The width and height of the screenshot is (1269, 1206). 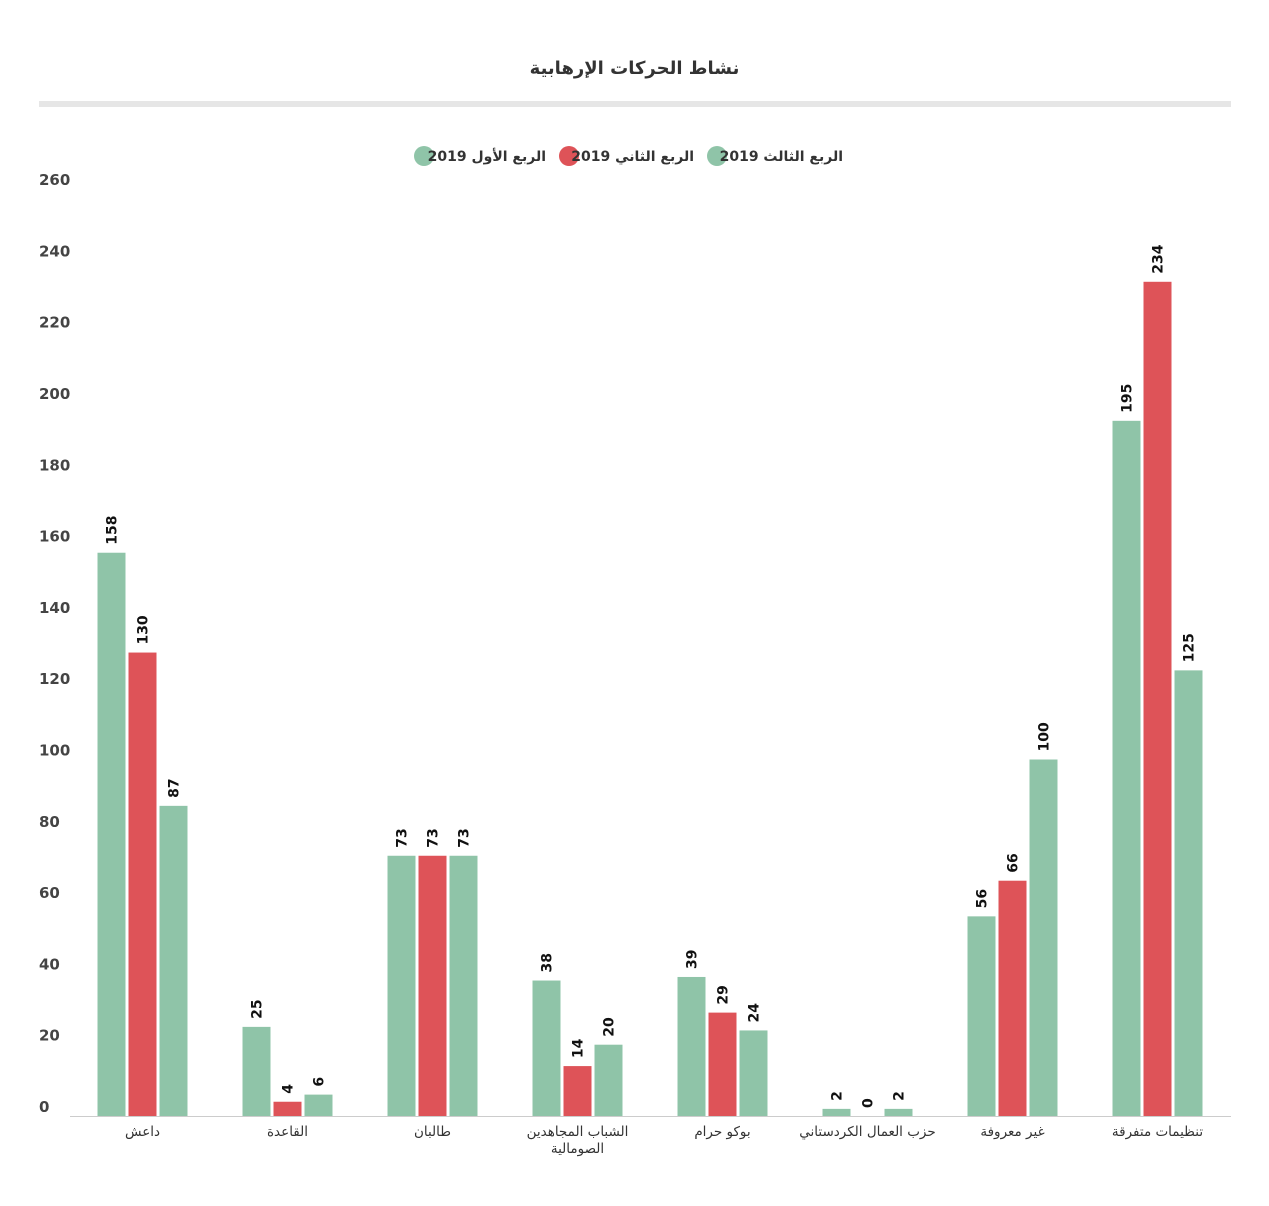 What do you see at coordinates (578, 1132) in the screenshot?
I see `x-tick-label: الشباب المجاهدين` at bounding box center [578, 1132].